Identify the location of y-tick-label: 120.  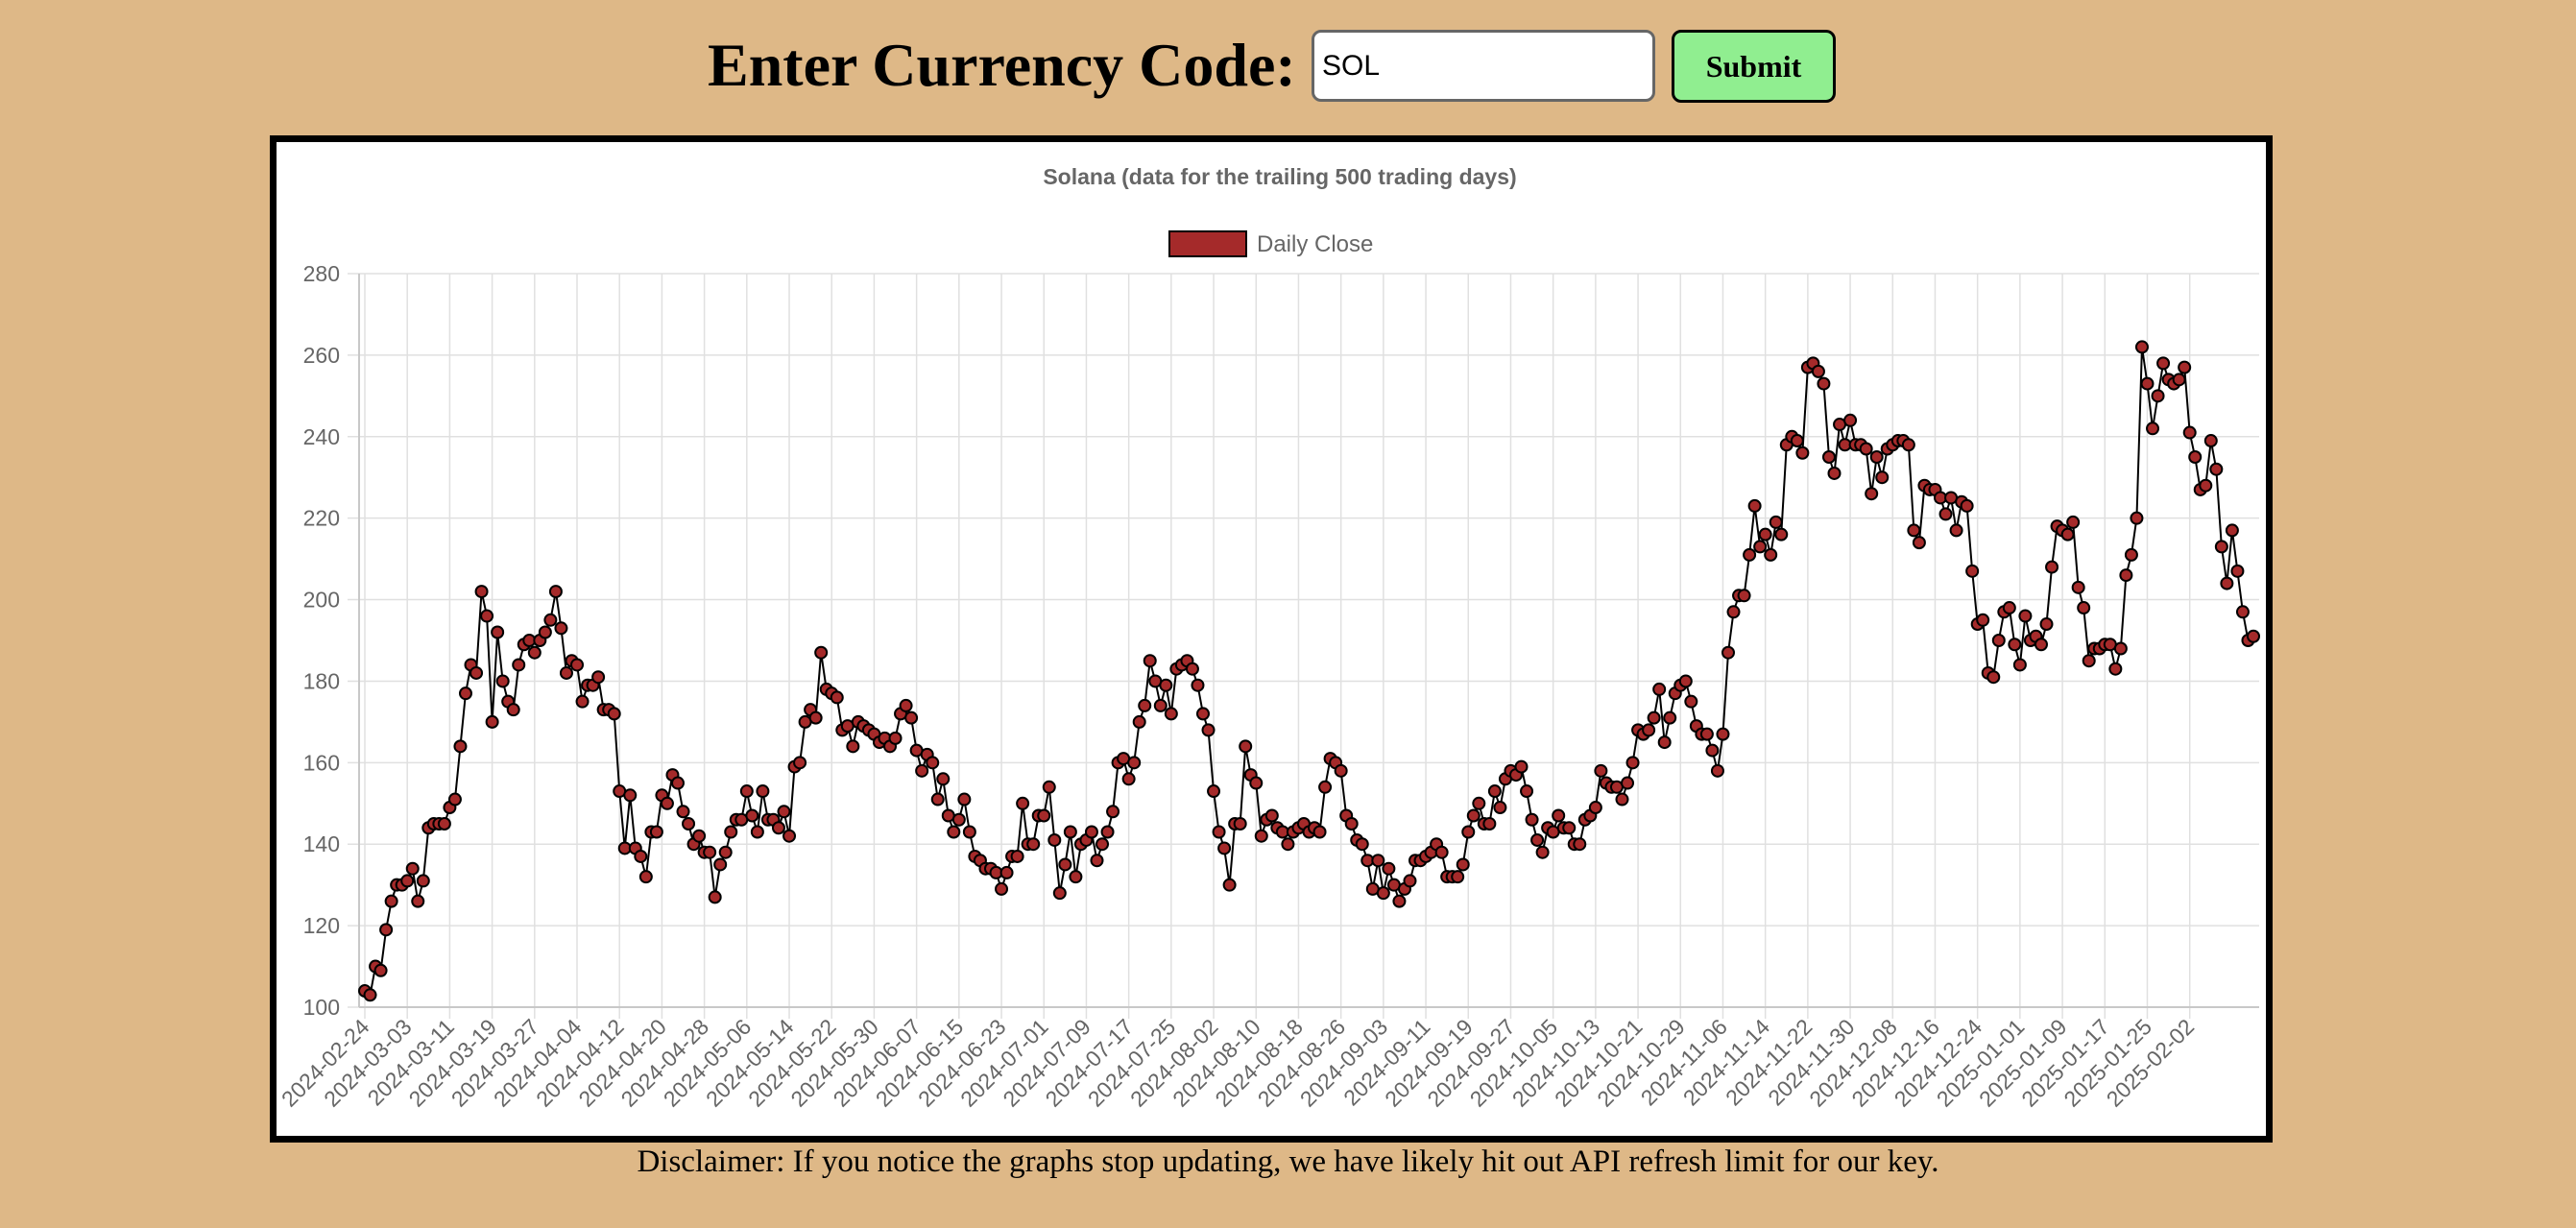
(321, 925).